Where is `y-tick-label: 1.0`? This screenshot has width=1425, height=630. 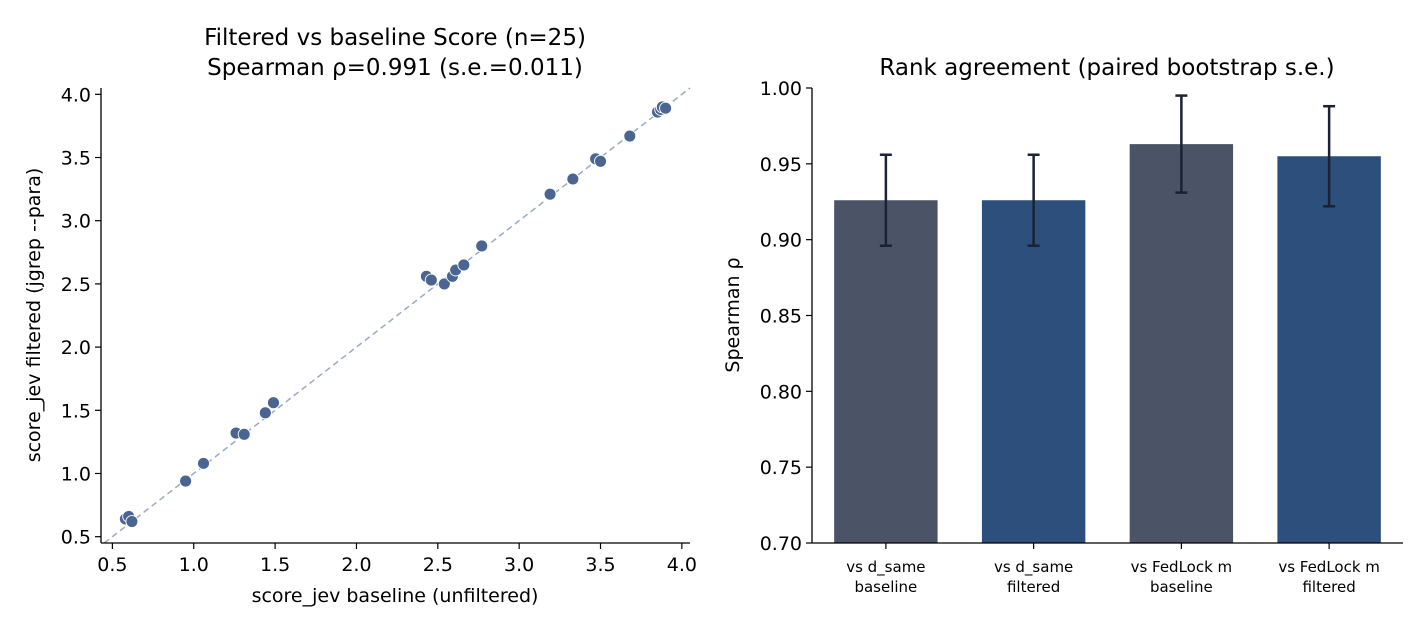
y-tick-label: 1.0 is located at coordinates (76, 474).